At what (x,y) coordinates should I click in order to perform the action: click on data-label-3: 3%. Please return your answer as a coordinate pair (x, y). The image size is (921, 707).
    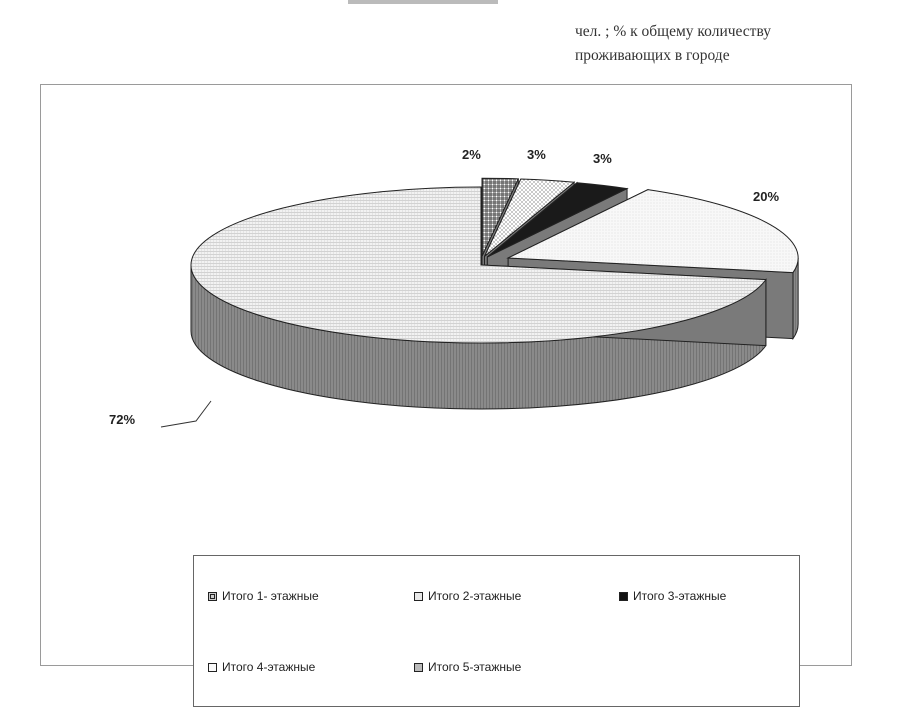
    Looking at the image, I should click on (602, 158).